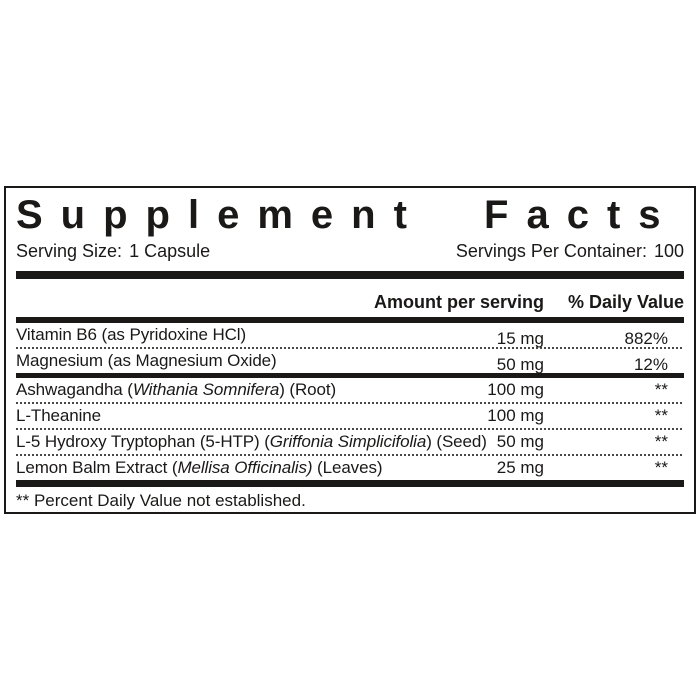  I want to click on footnote: ** Percent Daily Value not established., so click(161, 500).